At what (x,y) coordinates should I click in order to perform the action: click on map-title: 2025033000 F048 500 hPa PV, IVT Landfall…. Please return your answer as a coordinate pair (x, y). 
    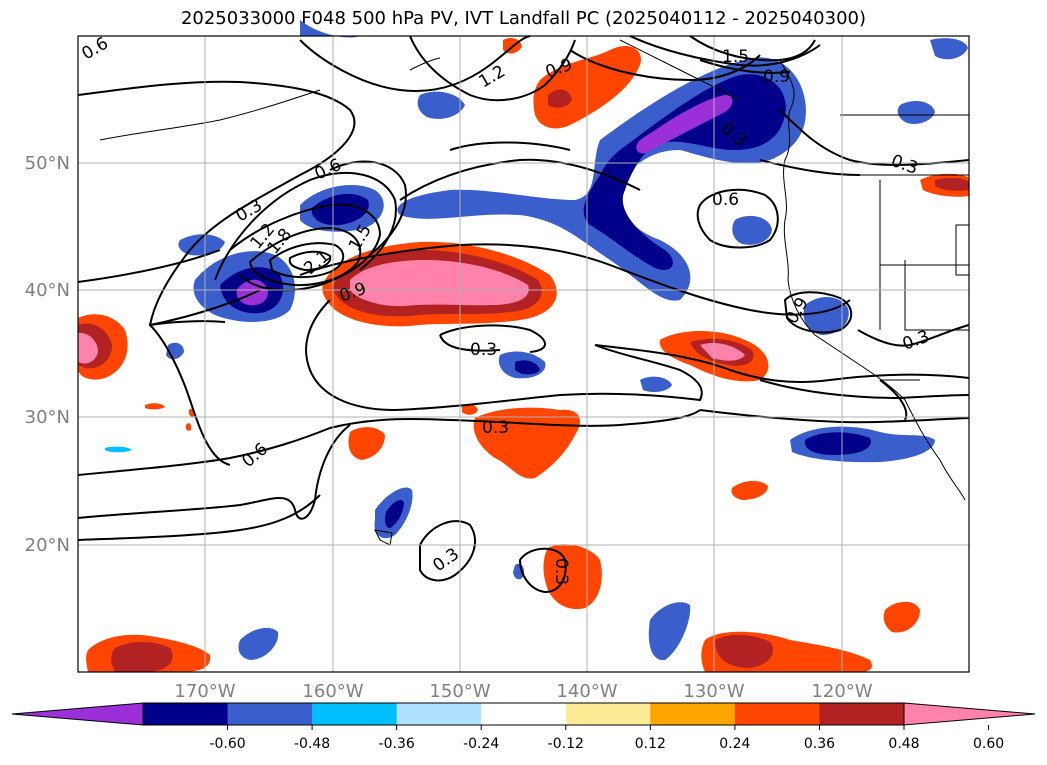
    Looking at the image, I should click on (523, 18).